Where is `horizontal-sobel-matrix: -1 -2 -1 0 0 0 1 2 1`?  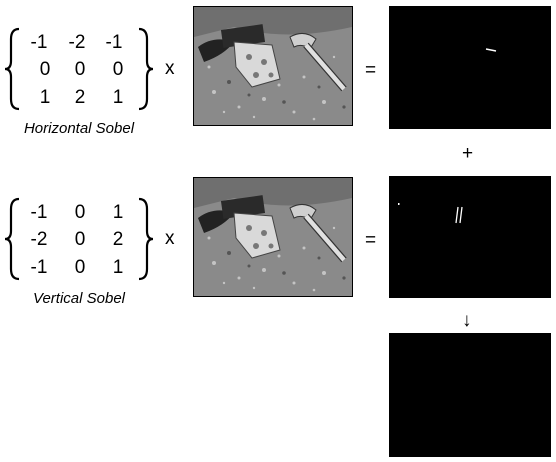
horizontal-sobel-matrix: -1 -2 -1 0 0 0 1 2 1 is located at coordinates (79, 69).